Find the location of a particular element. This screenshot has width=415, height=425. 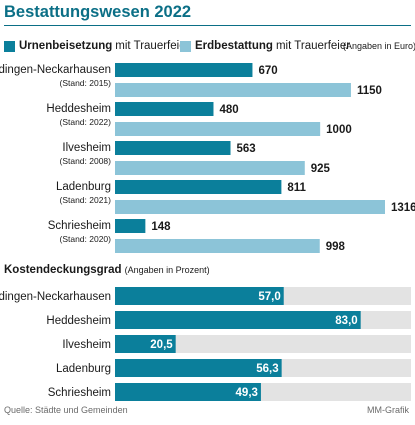

value-label: 1316 is located at coordinates (403, 208).